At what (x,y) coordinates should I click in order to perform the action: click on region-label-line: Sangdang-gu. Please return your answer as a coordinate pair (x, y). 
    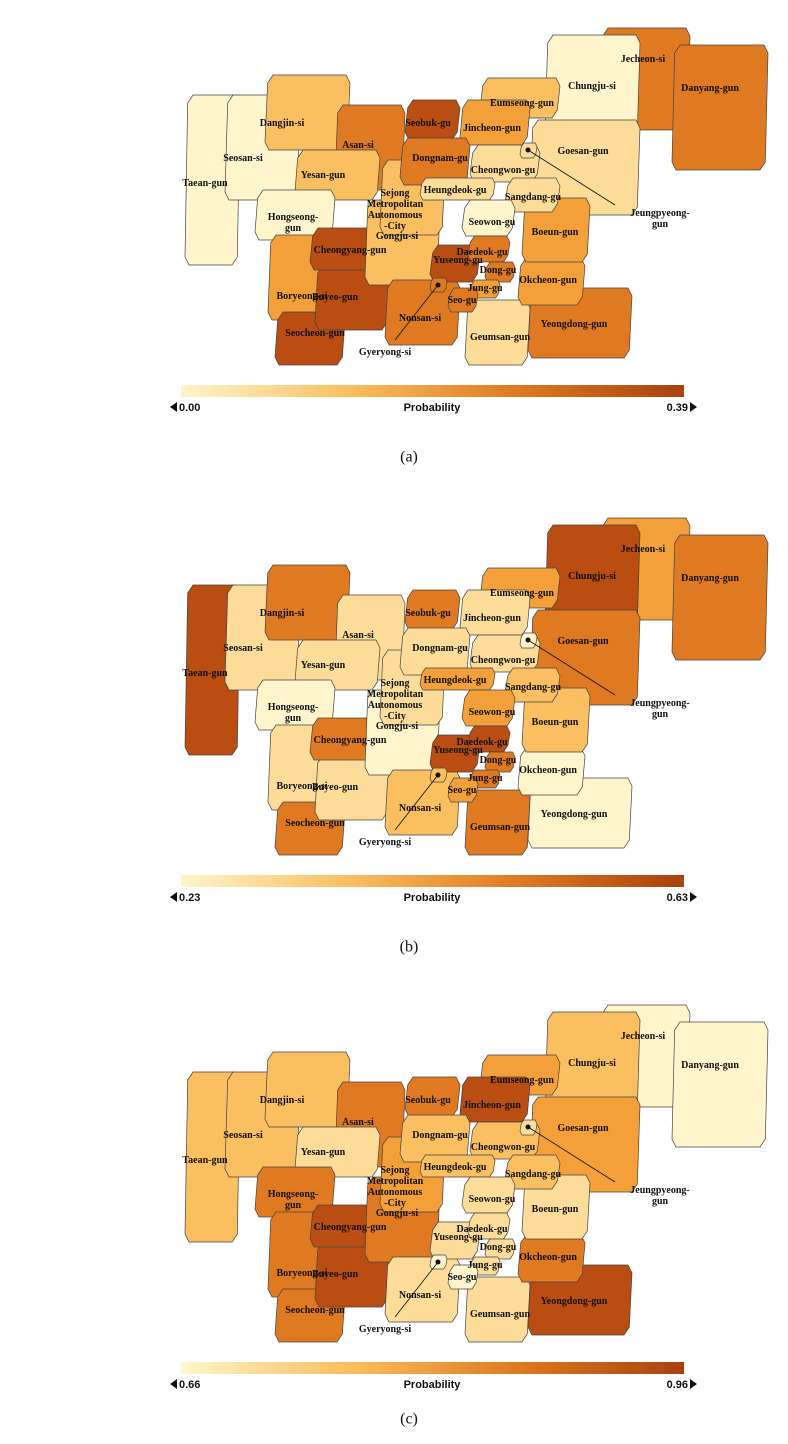
    Looking at the image, I should click on (533, 1174).